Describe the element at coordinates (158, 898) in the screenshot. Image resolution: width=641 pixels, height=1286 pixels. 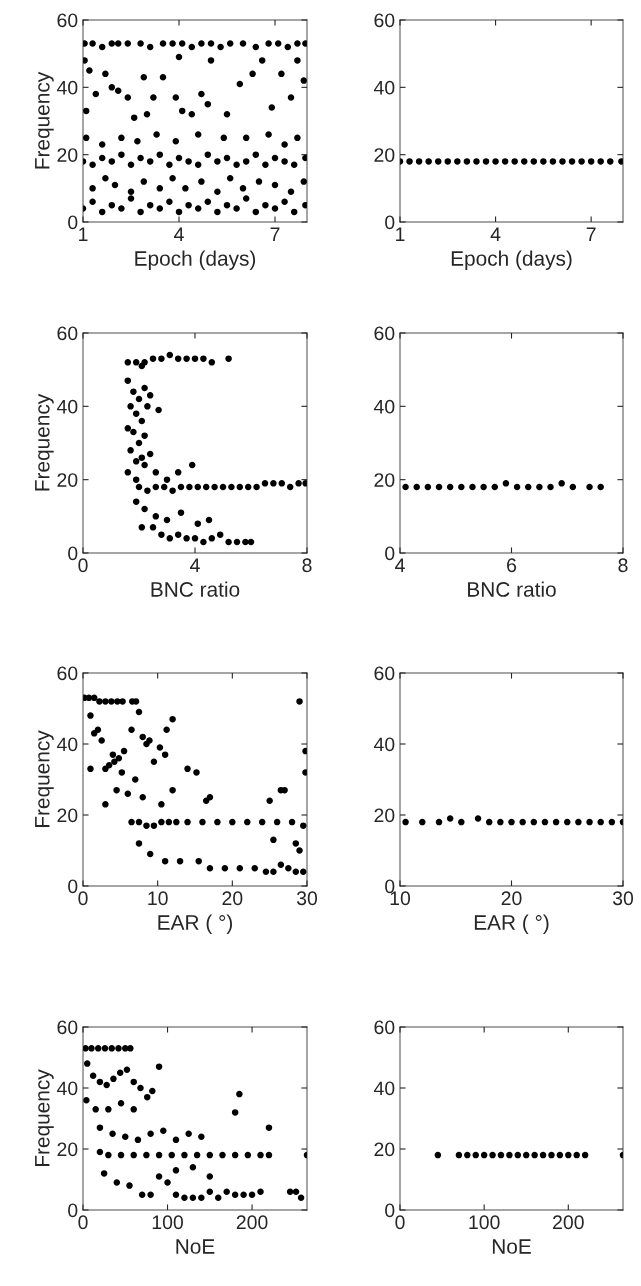
I see `x-tick-label: 10` at that location.